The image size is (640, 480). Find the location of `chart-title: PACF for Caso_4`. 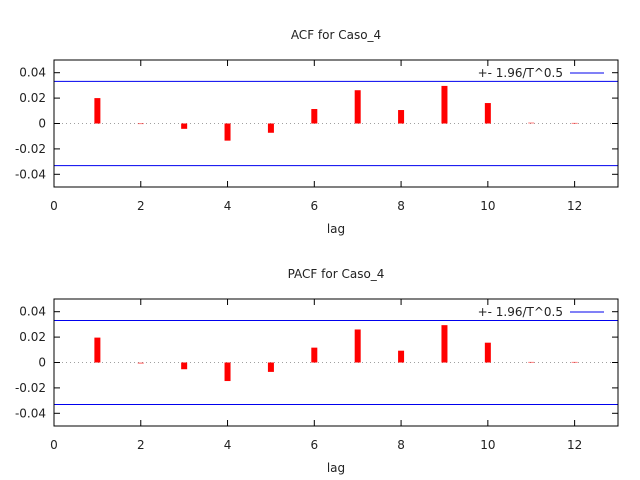

chart-title: PACF for Caso_4 is located at coordinates (336, 274).